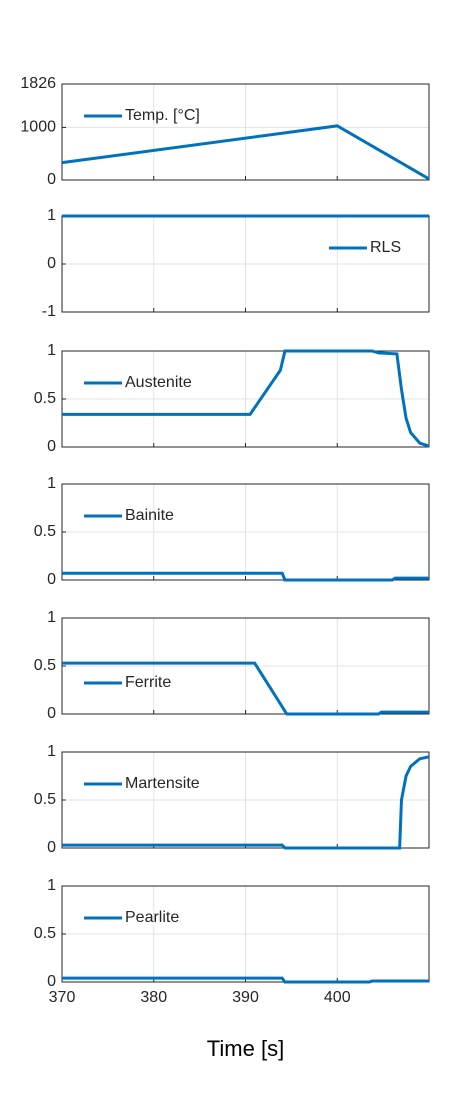 The width and height of the screenshot is (474, 1102). I want to click on y-tick-label: 1000, so click(38, 127).